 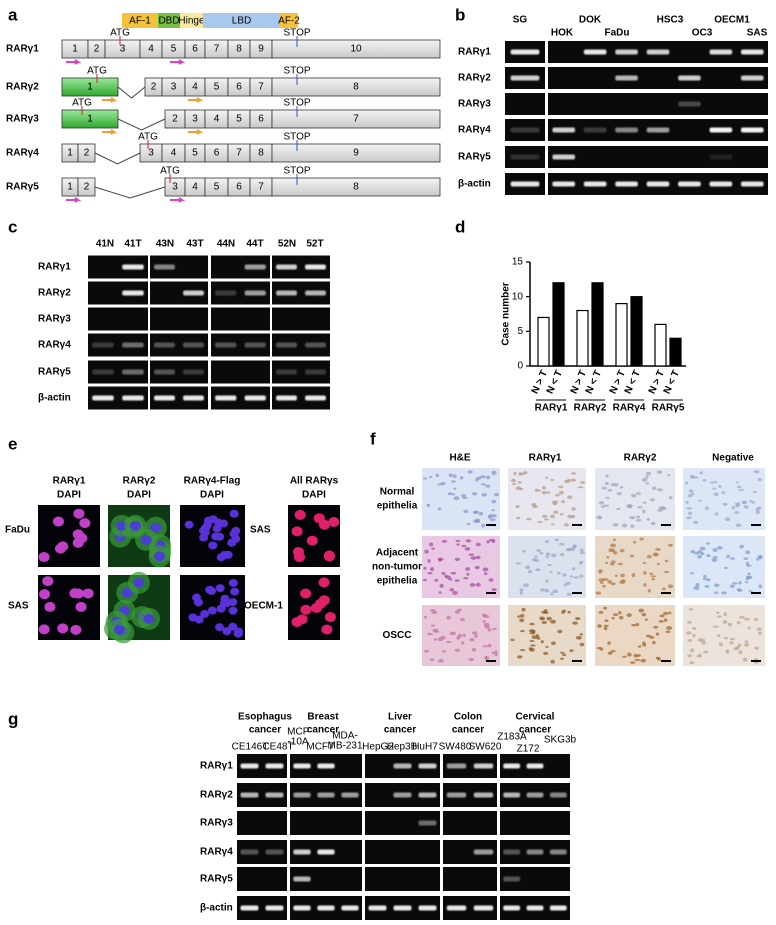 What do you see at coordinates (617, 33) in the screenshot?
I see `lane-label: FaDu` at bounding box center [617, 33].